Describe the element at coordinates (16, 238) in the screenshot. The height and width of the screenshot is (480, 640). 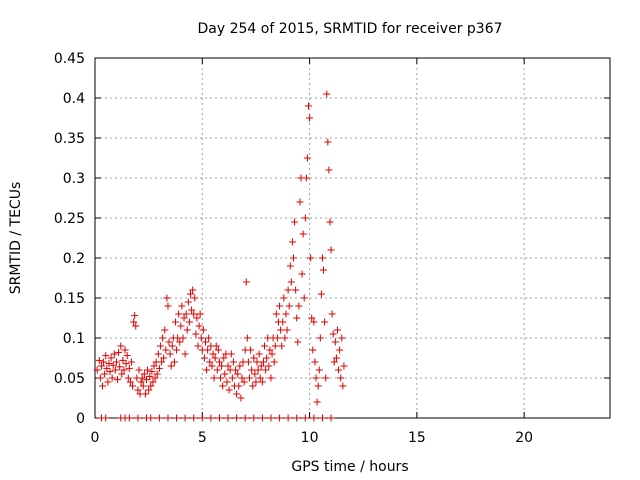
I see `y-axis-label: SRMTID / TECUs` at that location.